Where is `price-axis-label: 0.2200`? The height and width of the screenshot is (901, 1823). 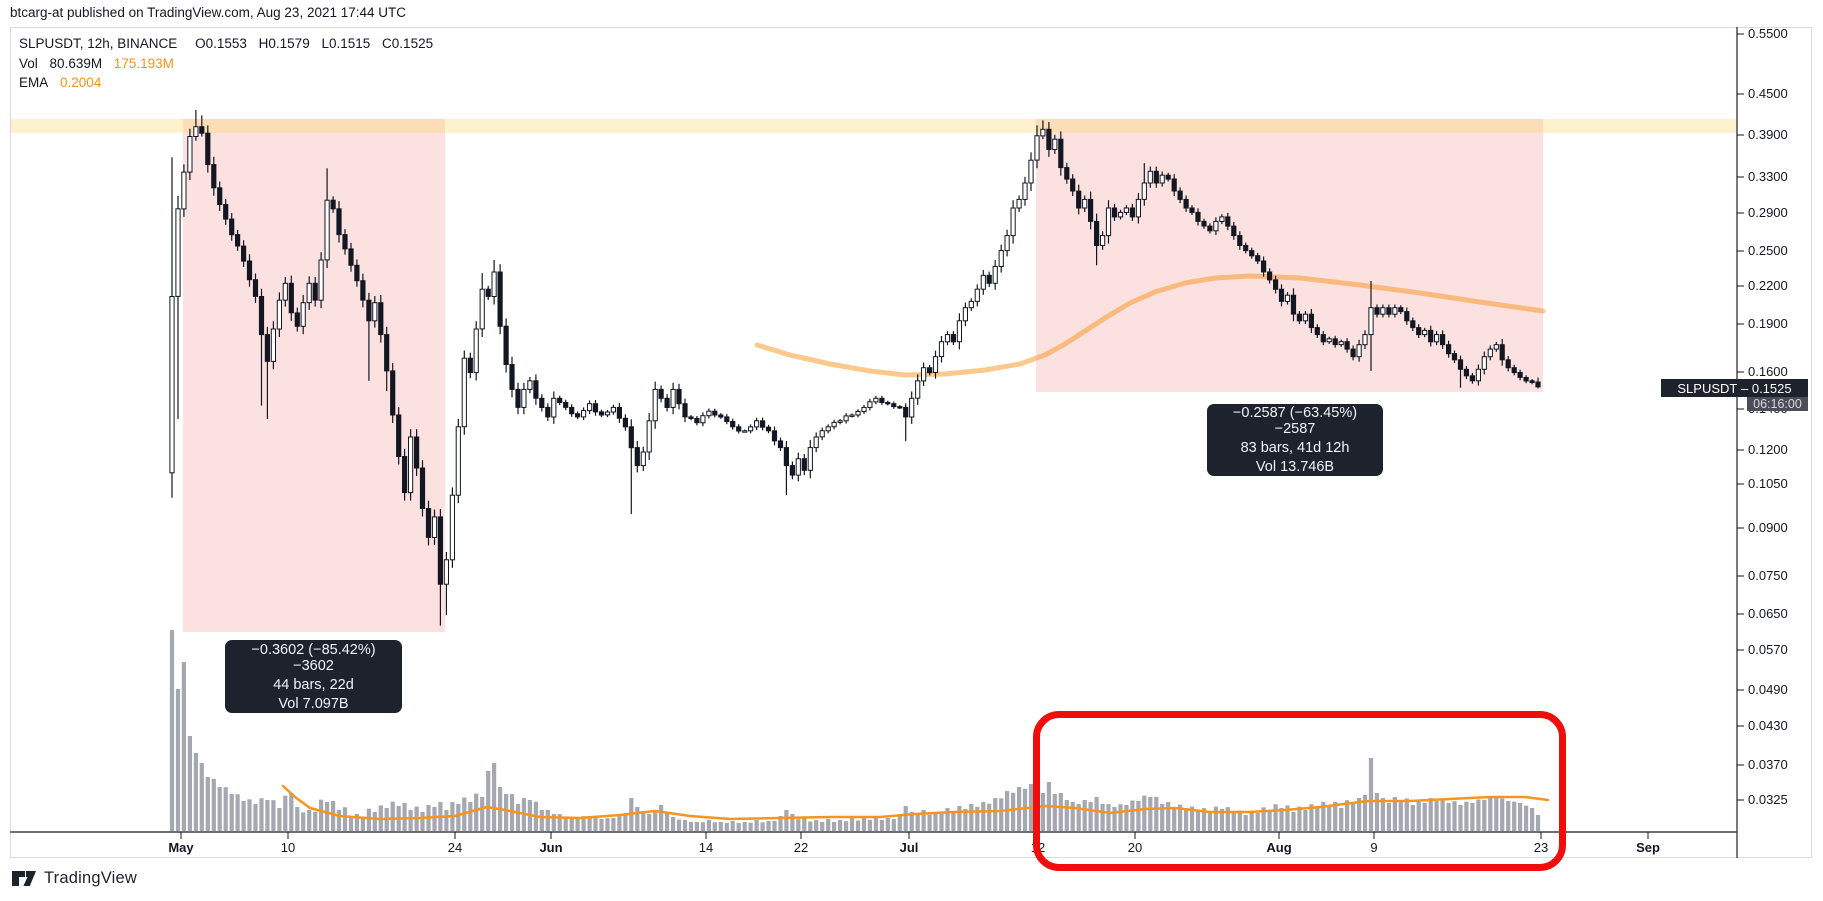
price-axis-label: 0.2200 is located at coordinates (1768, 285).